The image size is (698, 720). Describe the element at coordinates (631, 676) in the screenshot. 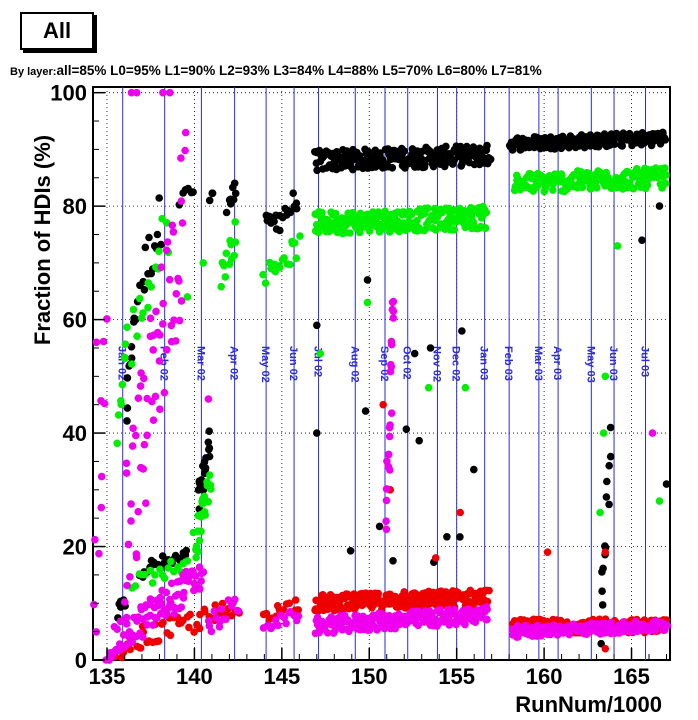

I see `x-tick-label: 165` at that location.